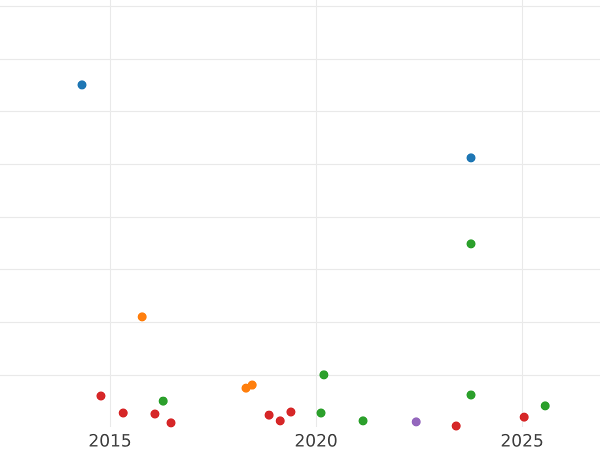 The image size is (600, 450). Describe the element at coordinates (316, 441) in the screenshot. I see `x-tick-label: 2020` at that location.